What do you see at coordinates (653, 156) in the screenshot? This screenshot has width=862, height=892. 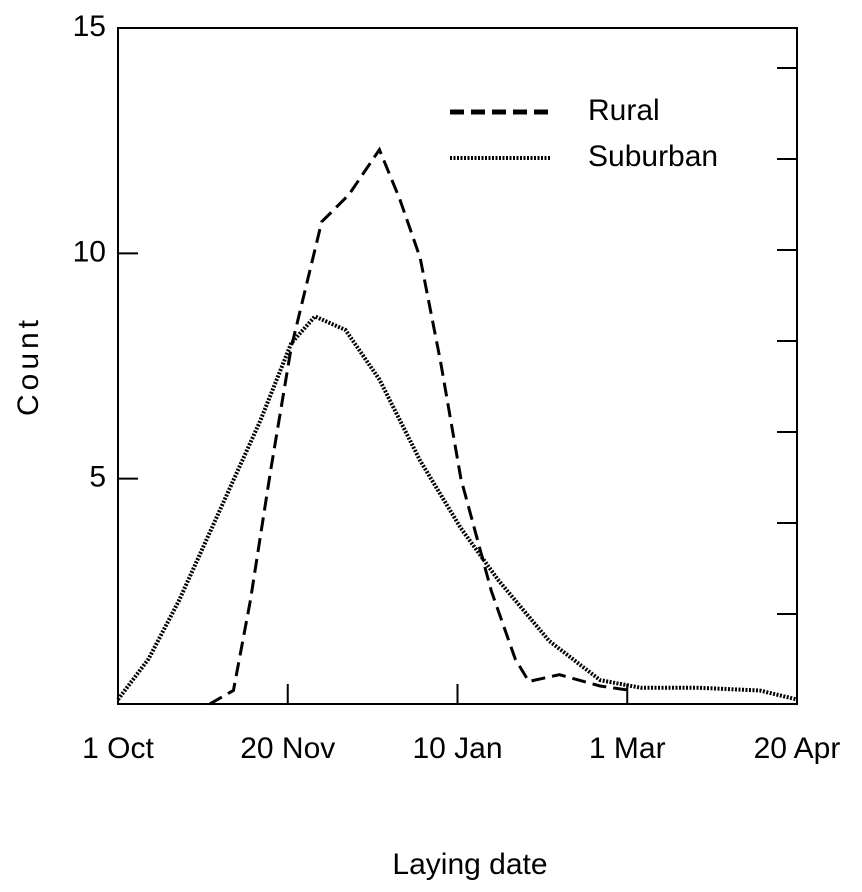 I see `legend-label: Suburban` at bounding box center [653, 156].